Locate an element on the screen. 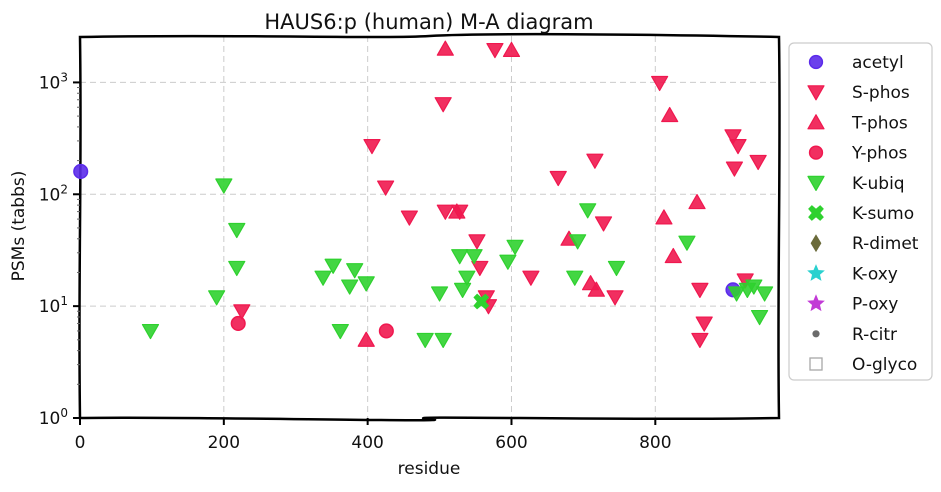 The width and height of the screenshot is (941, 492). point-k-sumo is located at coordinates (481, 301).